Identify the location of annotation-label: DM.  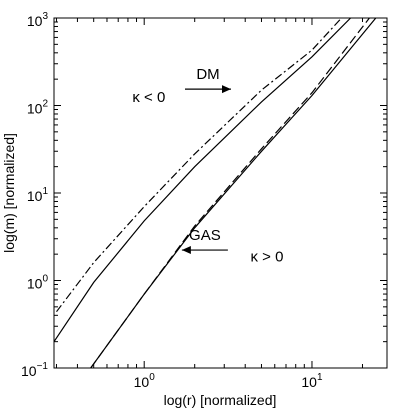
(207, 74).